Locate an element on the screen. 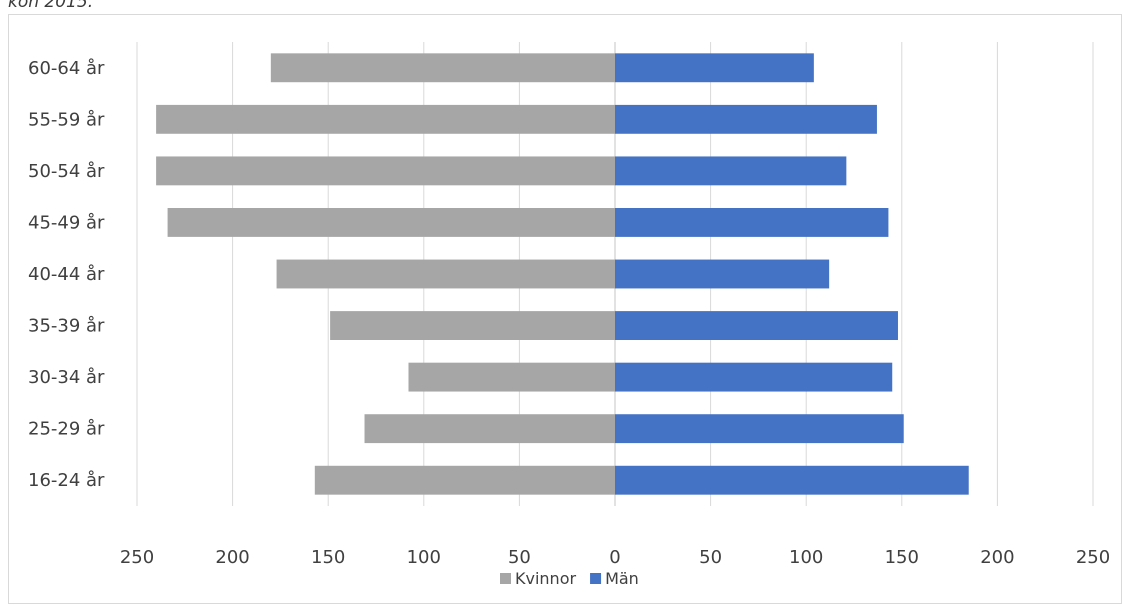 This screenshot has height=610, width=1130. category-label: 45-49 år is located at coordinates (66, 222).